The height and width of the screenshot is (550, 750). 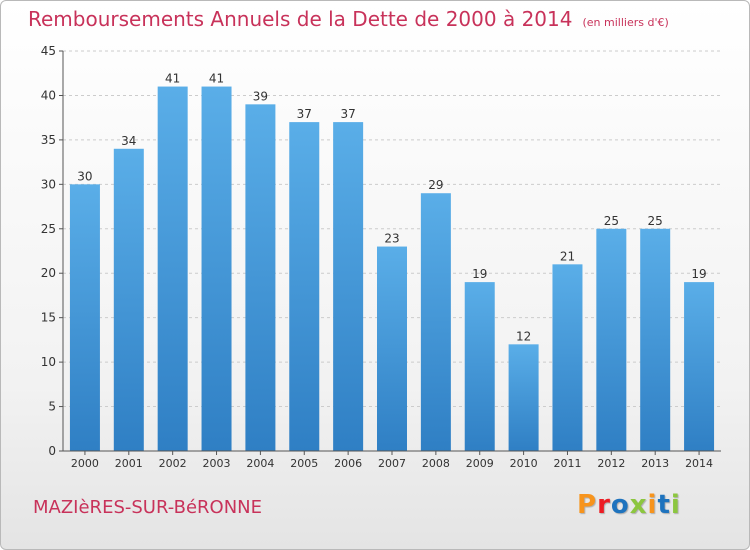 I want to click on data-label-2002: 41, so click(x=172, y=79).